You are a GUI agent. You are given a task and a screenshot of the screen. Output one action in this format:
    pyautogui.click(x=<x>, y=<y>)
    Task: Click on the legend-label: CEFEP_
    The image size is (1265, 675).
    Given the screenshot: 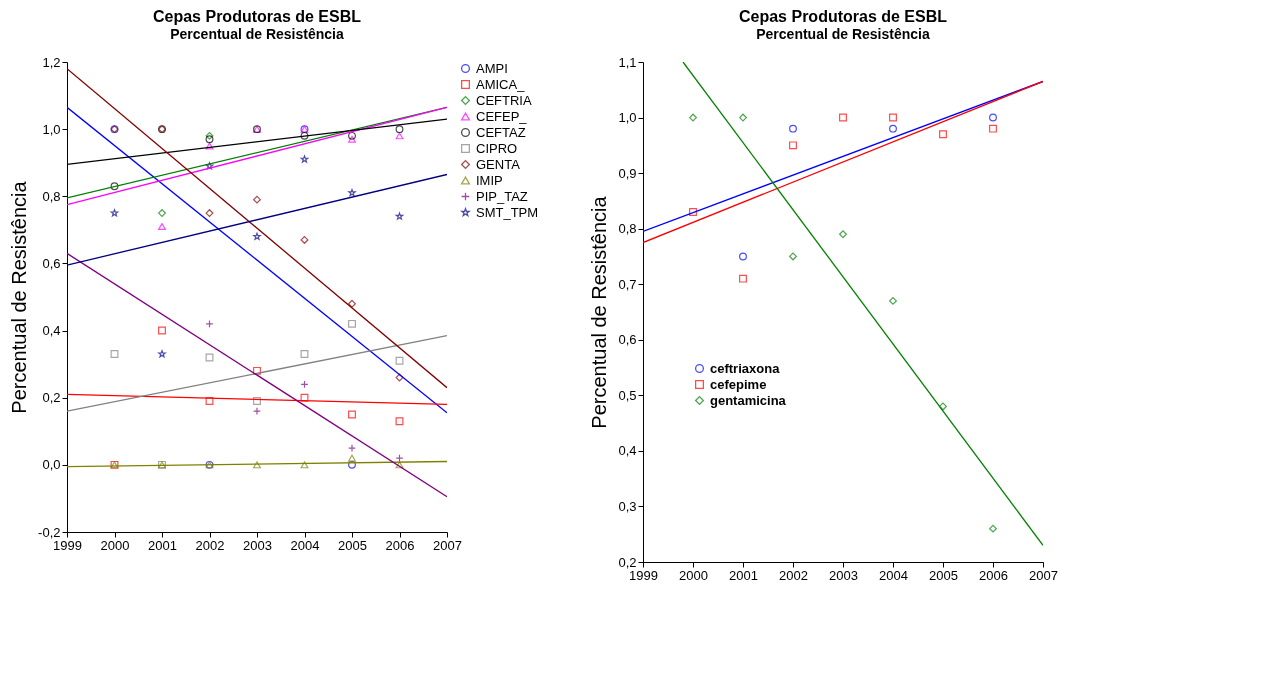 What is the action you would take?
    pyautogui.click(x=502, y=116)
    